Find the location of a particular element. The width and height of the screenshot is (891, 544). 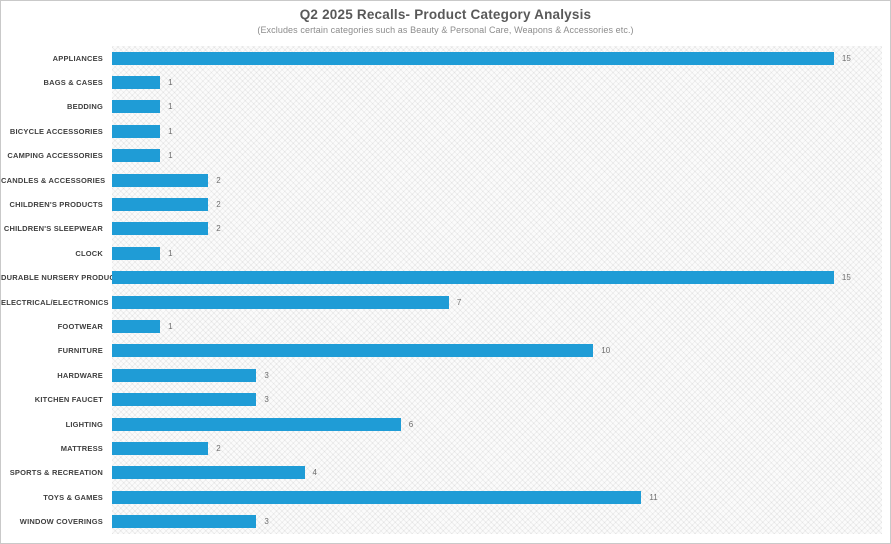

bar-row: ELECTRICAL/ELECTRONICS 7 is located at coordinates (441, 302).